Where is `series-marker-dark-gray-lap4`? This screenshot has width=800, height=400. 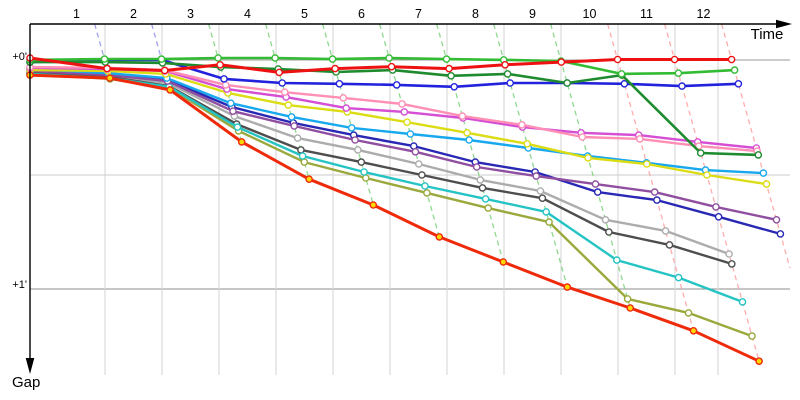
series-marker-dark-gray-lap4 is located at coordinates (301, 150).